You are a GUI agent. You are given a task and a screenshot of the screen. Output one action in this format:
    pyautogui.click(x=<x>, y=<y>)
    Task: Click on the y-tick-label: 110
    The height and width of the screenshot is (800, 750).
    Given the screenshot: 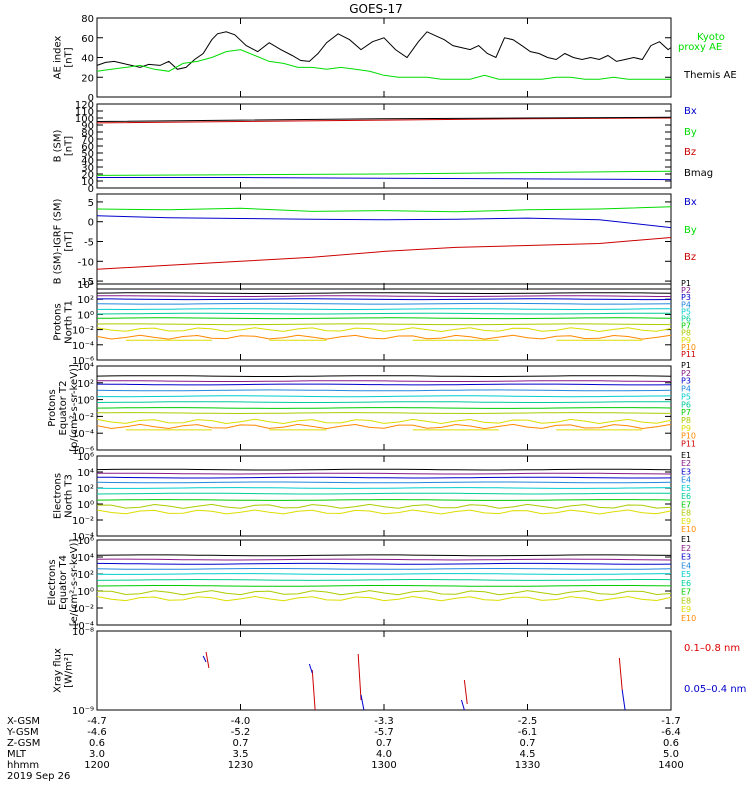 What is the action you would take?
    pyautogui.click(x=84, y=112)
    